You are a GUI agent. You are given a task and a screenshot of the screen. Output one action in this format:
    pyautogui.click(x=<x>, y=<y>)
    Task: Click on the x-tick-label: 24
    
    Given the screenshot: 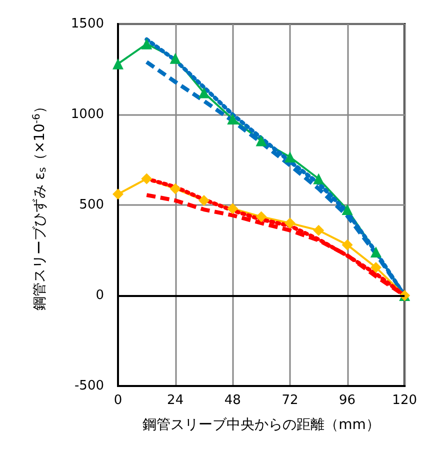 What is the action you would take?
    pyautogui.click(x=175, y=400)
    